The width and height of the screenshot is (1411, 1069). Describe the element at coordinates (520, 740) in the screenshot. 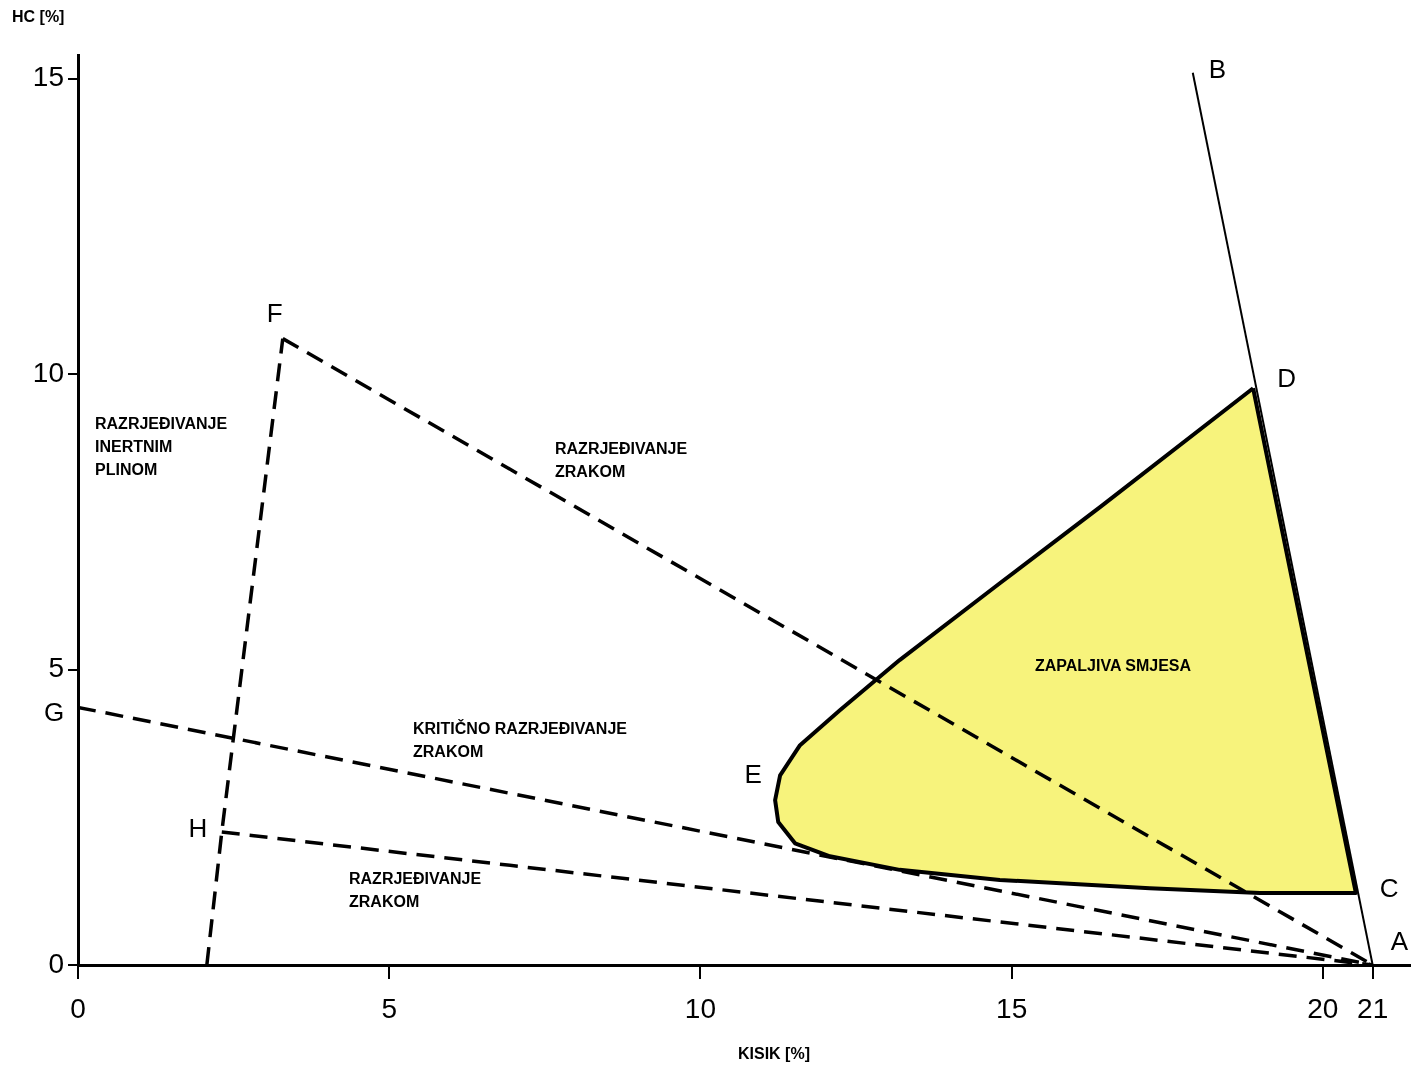

I see `annotation: KRITIČNO RAZRJEĐIVANJE ZRAKOM` at that location.